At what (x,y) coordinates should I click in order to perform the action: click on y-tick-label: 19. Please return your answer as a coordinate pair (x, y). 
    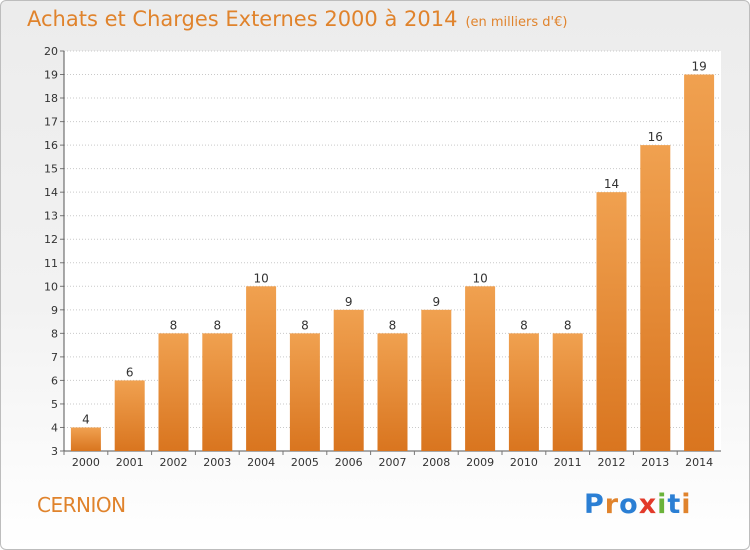
    Looking at the image, I should click on (51, 75).